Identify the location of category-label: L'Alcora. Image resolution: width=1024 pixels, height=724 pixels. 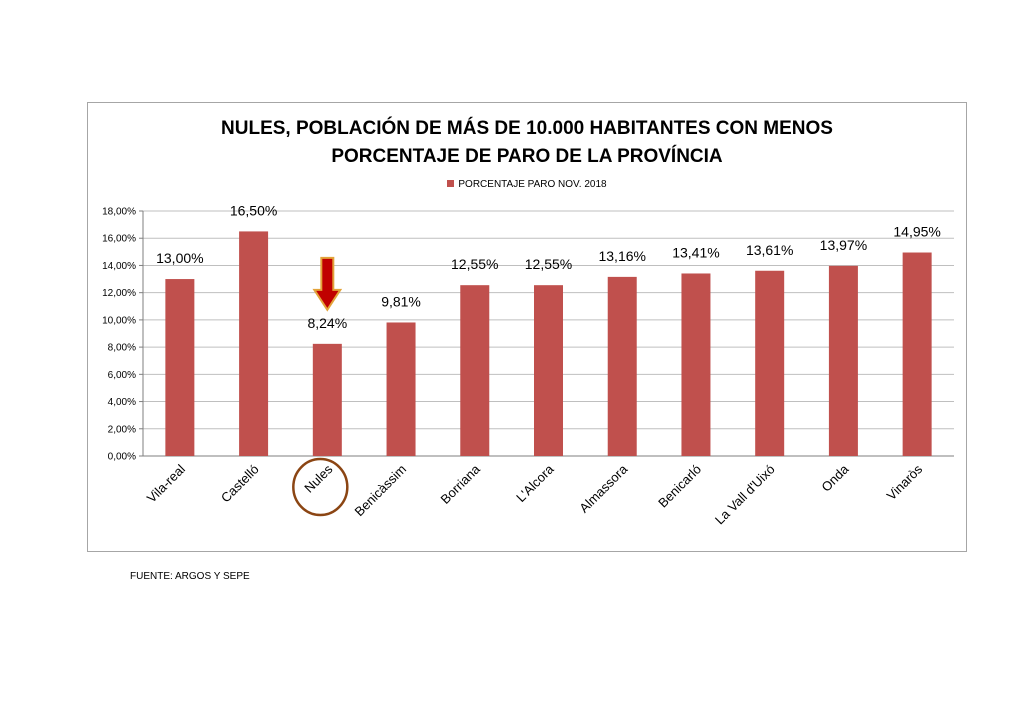
(535, 483).